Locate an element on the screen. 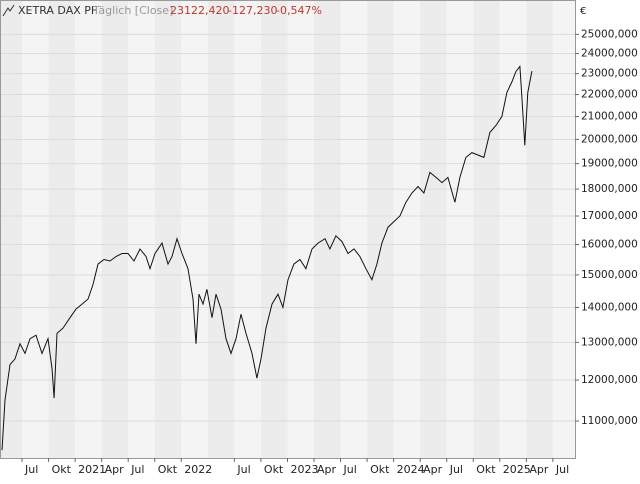  x-tick-label: 2024 is located at coordinates (411, 469).